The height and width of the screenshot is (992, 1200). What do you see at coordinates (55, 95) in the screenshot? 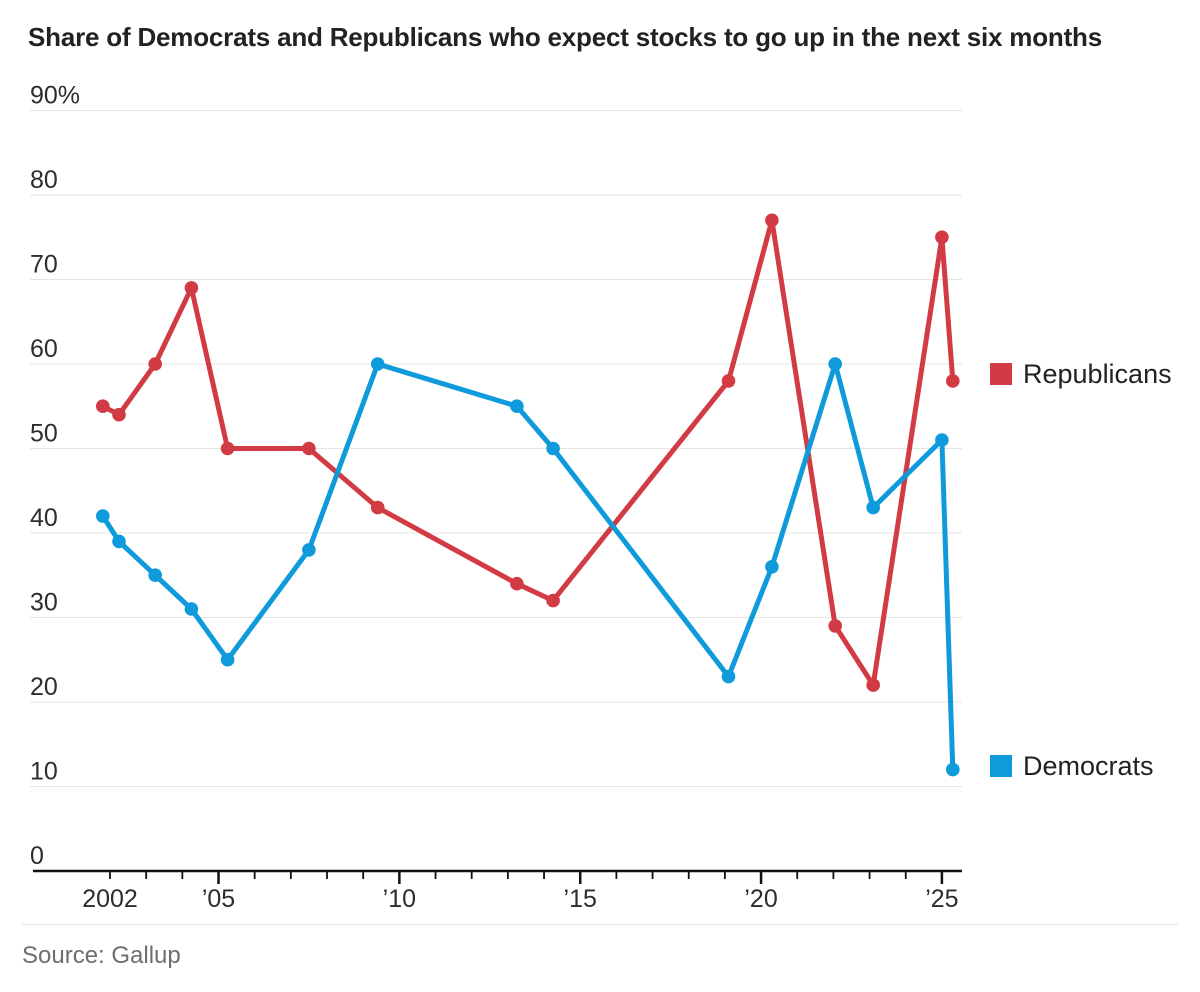
I see `y-axis-label: 90%` at bounding box center [55, 95].